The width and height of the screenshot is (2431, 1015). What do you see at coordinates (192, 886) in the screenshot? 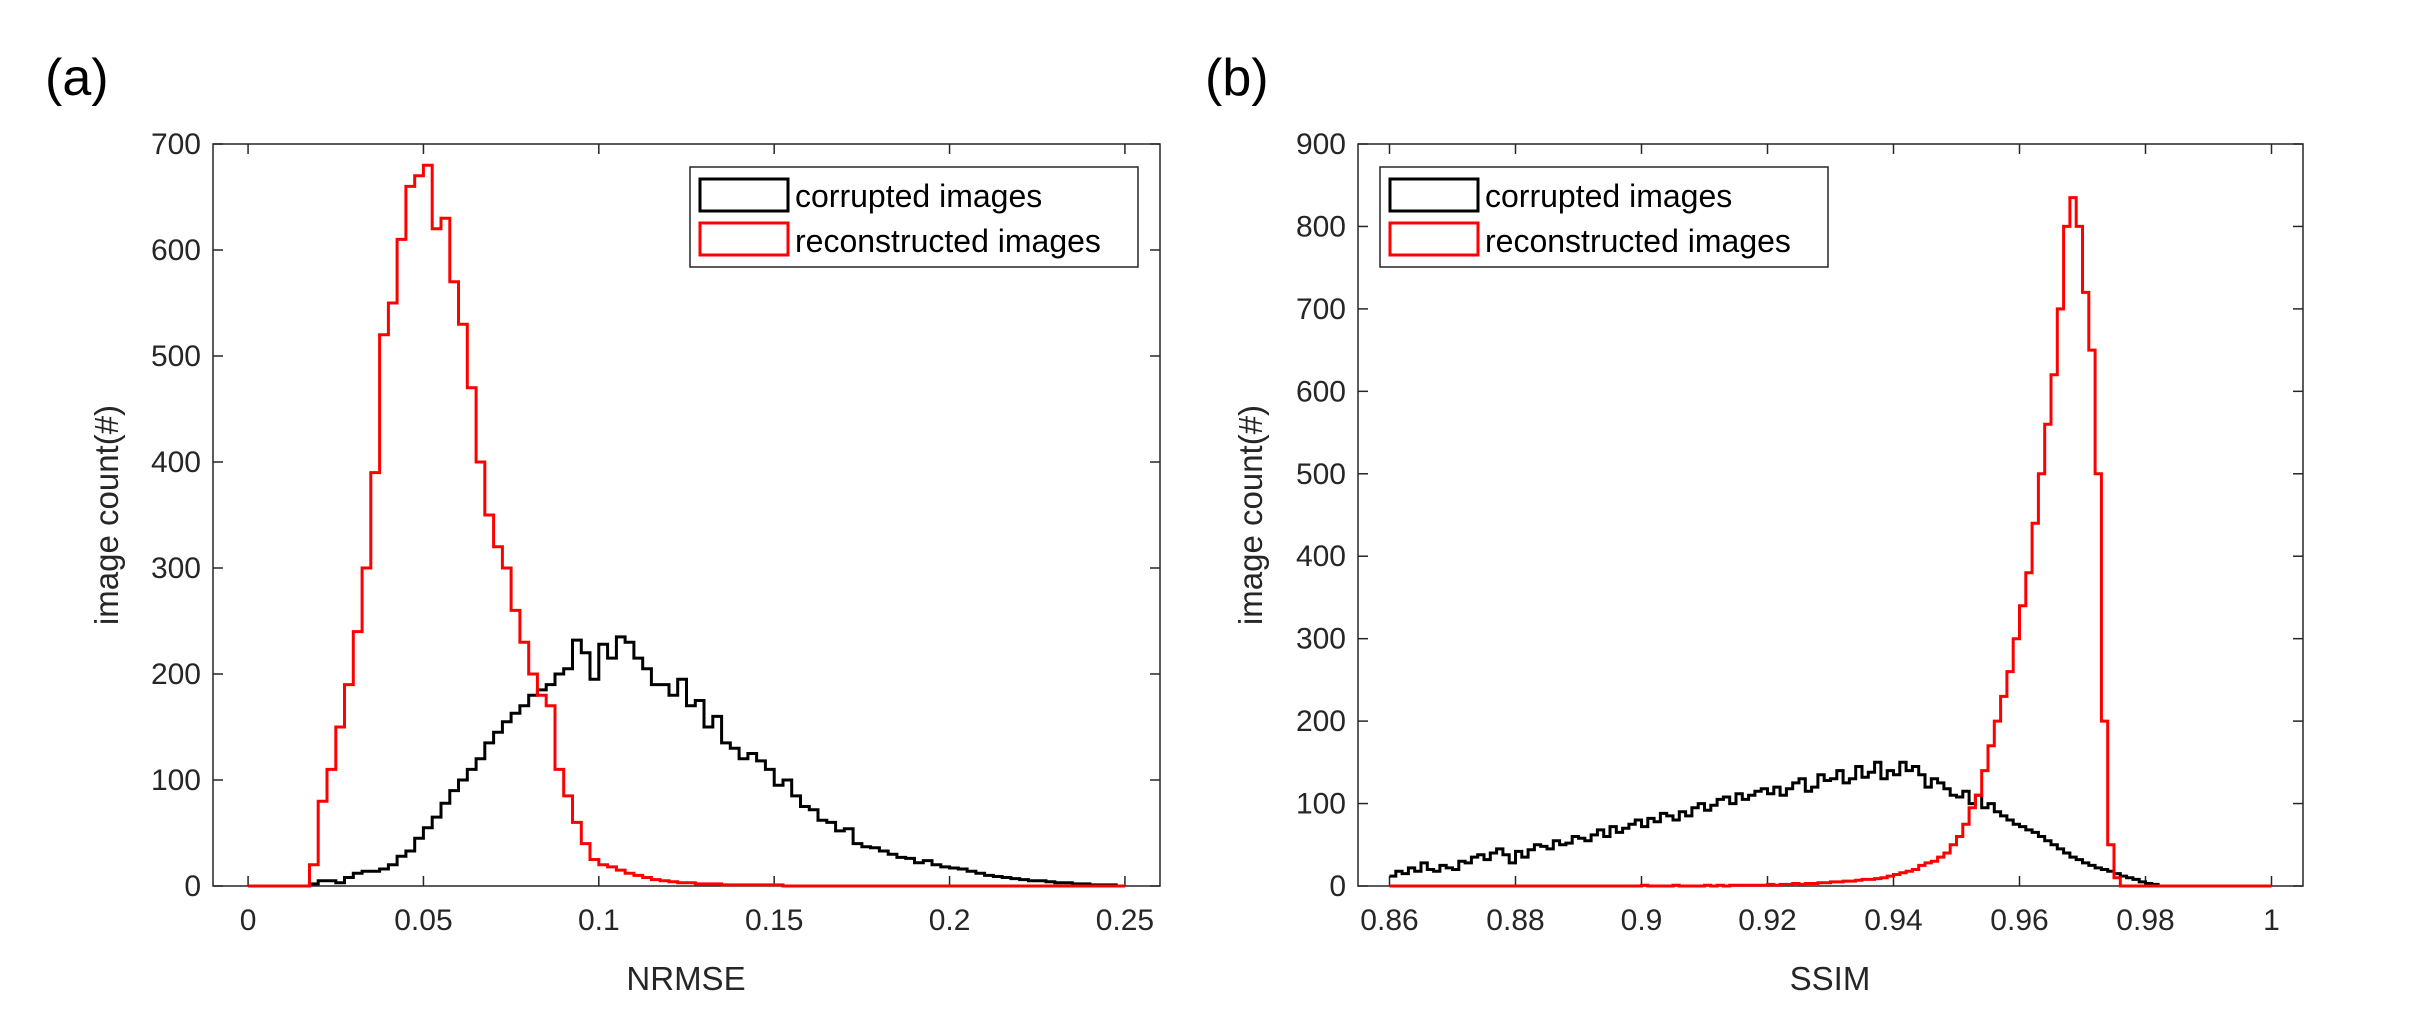
I see `panel-a-y-tick-label-0: 0` at bounding box center [192, 886].